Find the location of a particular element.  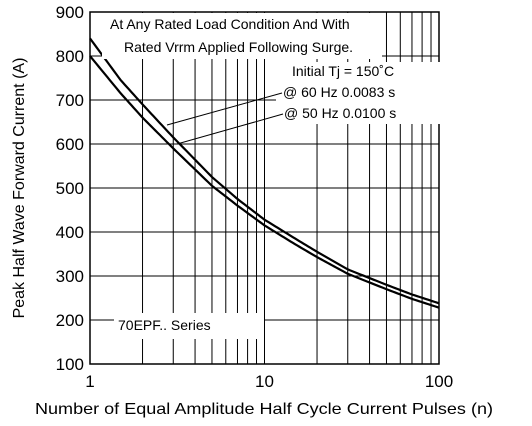

y-tick-label-600: 600 is located at coordinates (70, 144).